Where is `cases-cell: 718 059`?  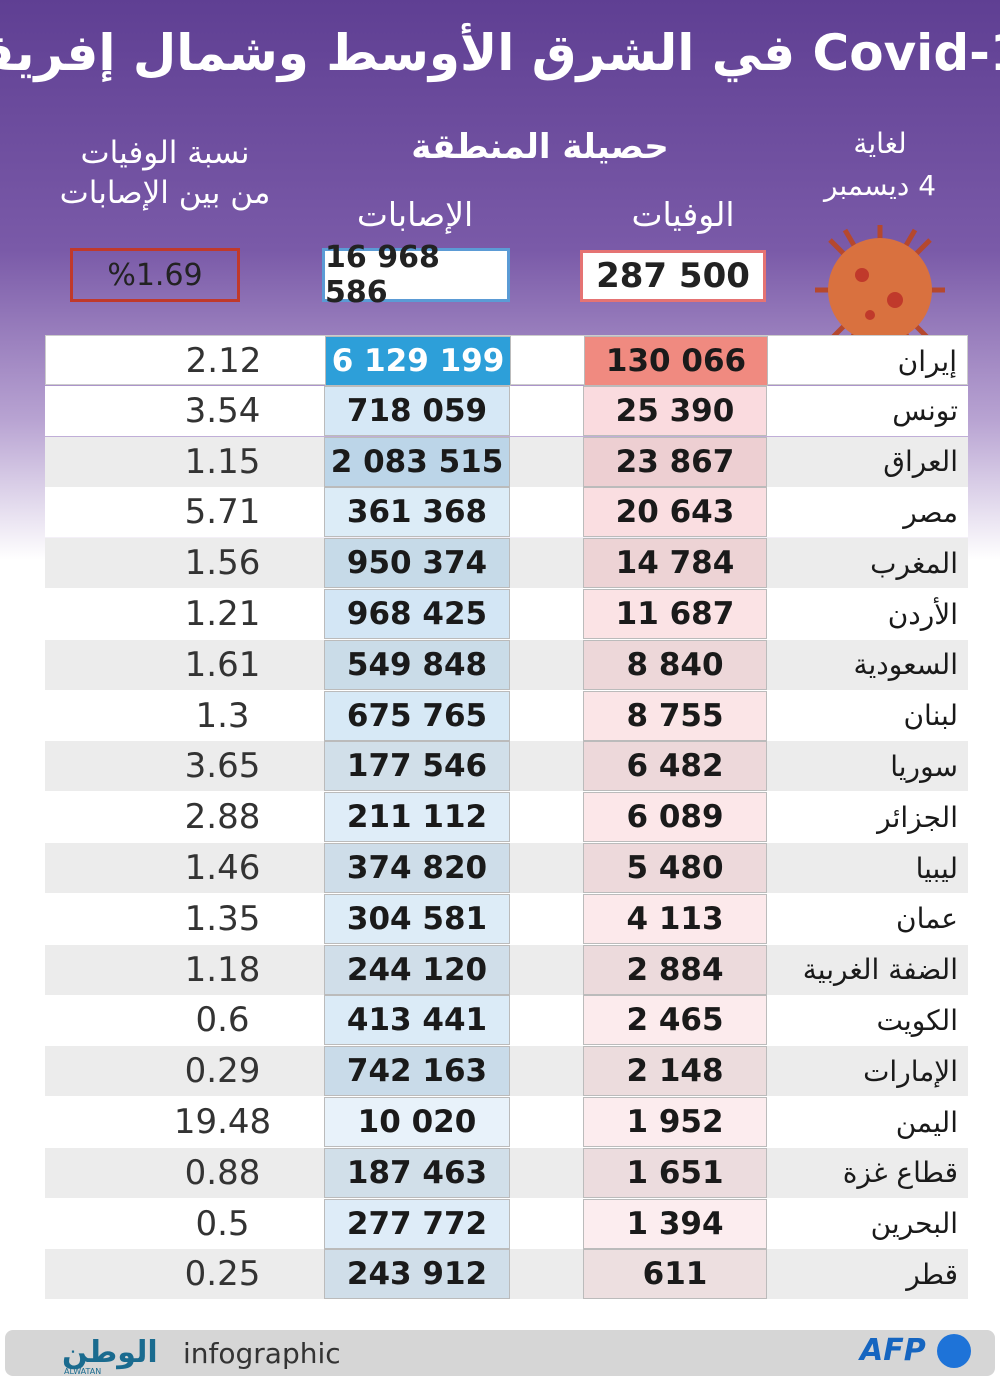 cases-cell: 718 059 is located at coordinates (417, 410).